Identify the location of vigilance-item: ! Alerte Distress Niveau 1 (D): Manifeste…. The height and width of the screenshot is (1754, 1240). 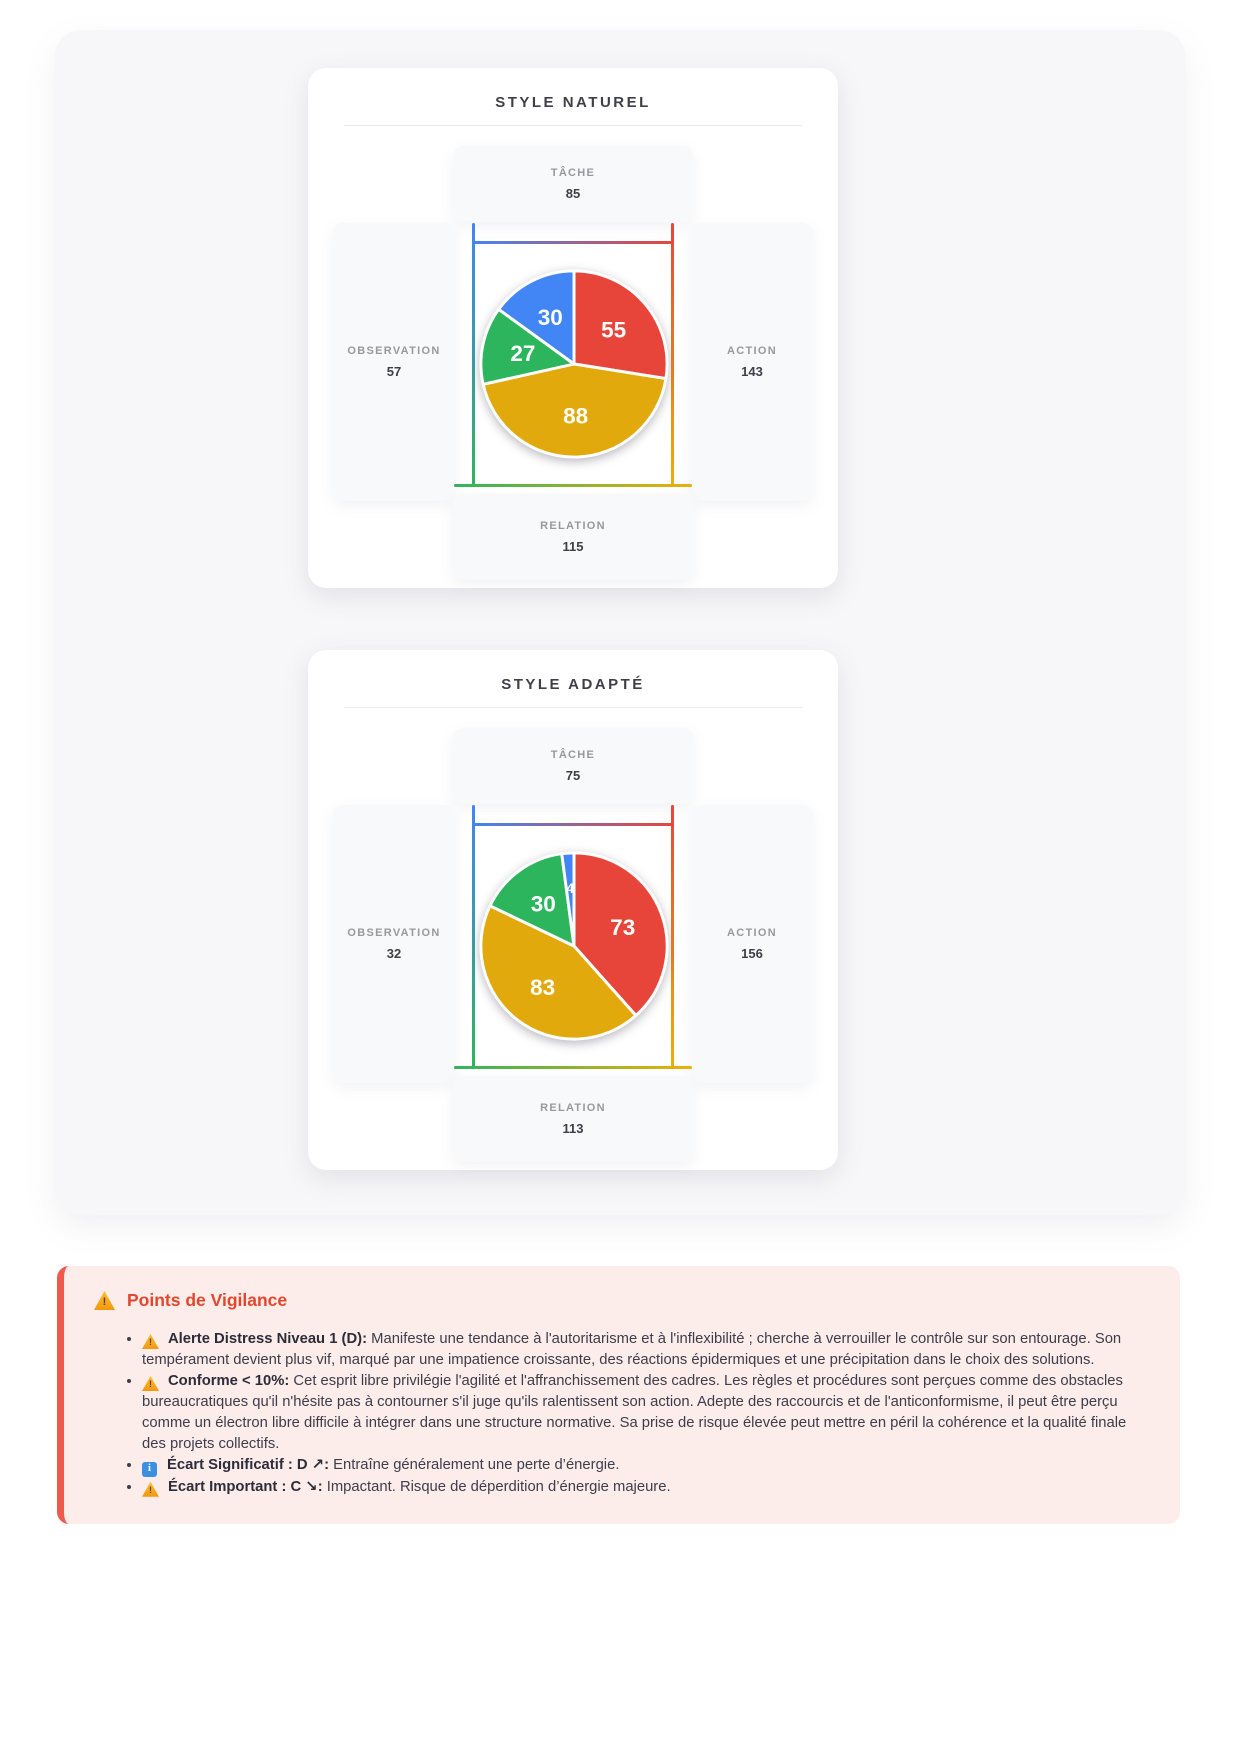
(646, 1350).